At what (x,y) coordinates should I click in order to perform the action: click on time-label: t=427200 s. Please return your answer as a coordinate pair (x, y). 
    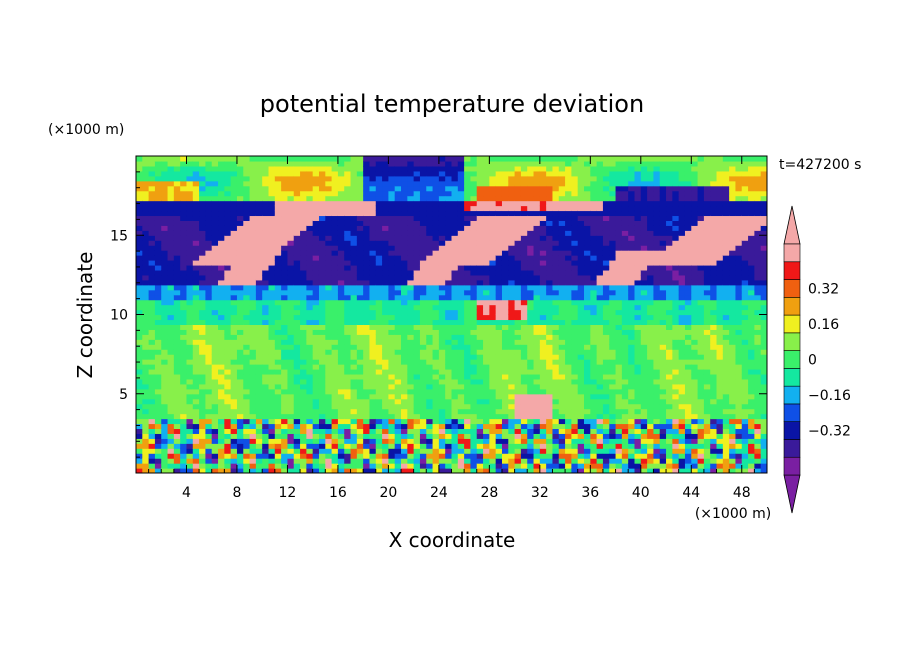
    Looking at the image, I should click on (820, 165).